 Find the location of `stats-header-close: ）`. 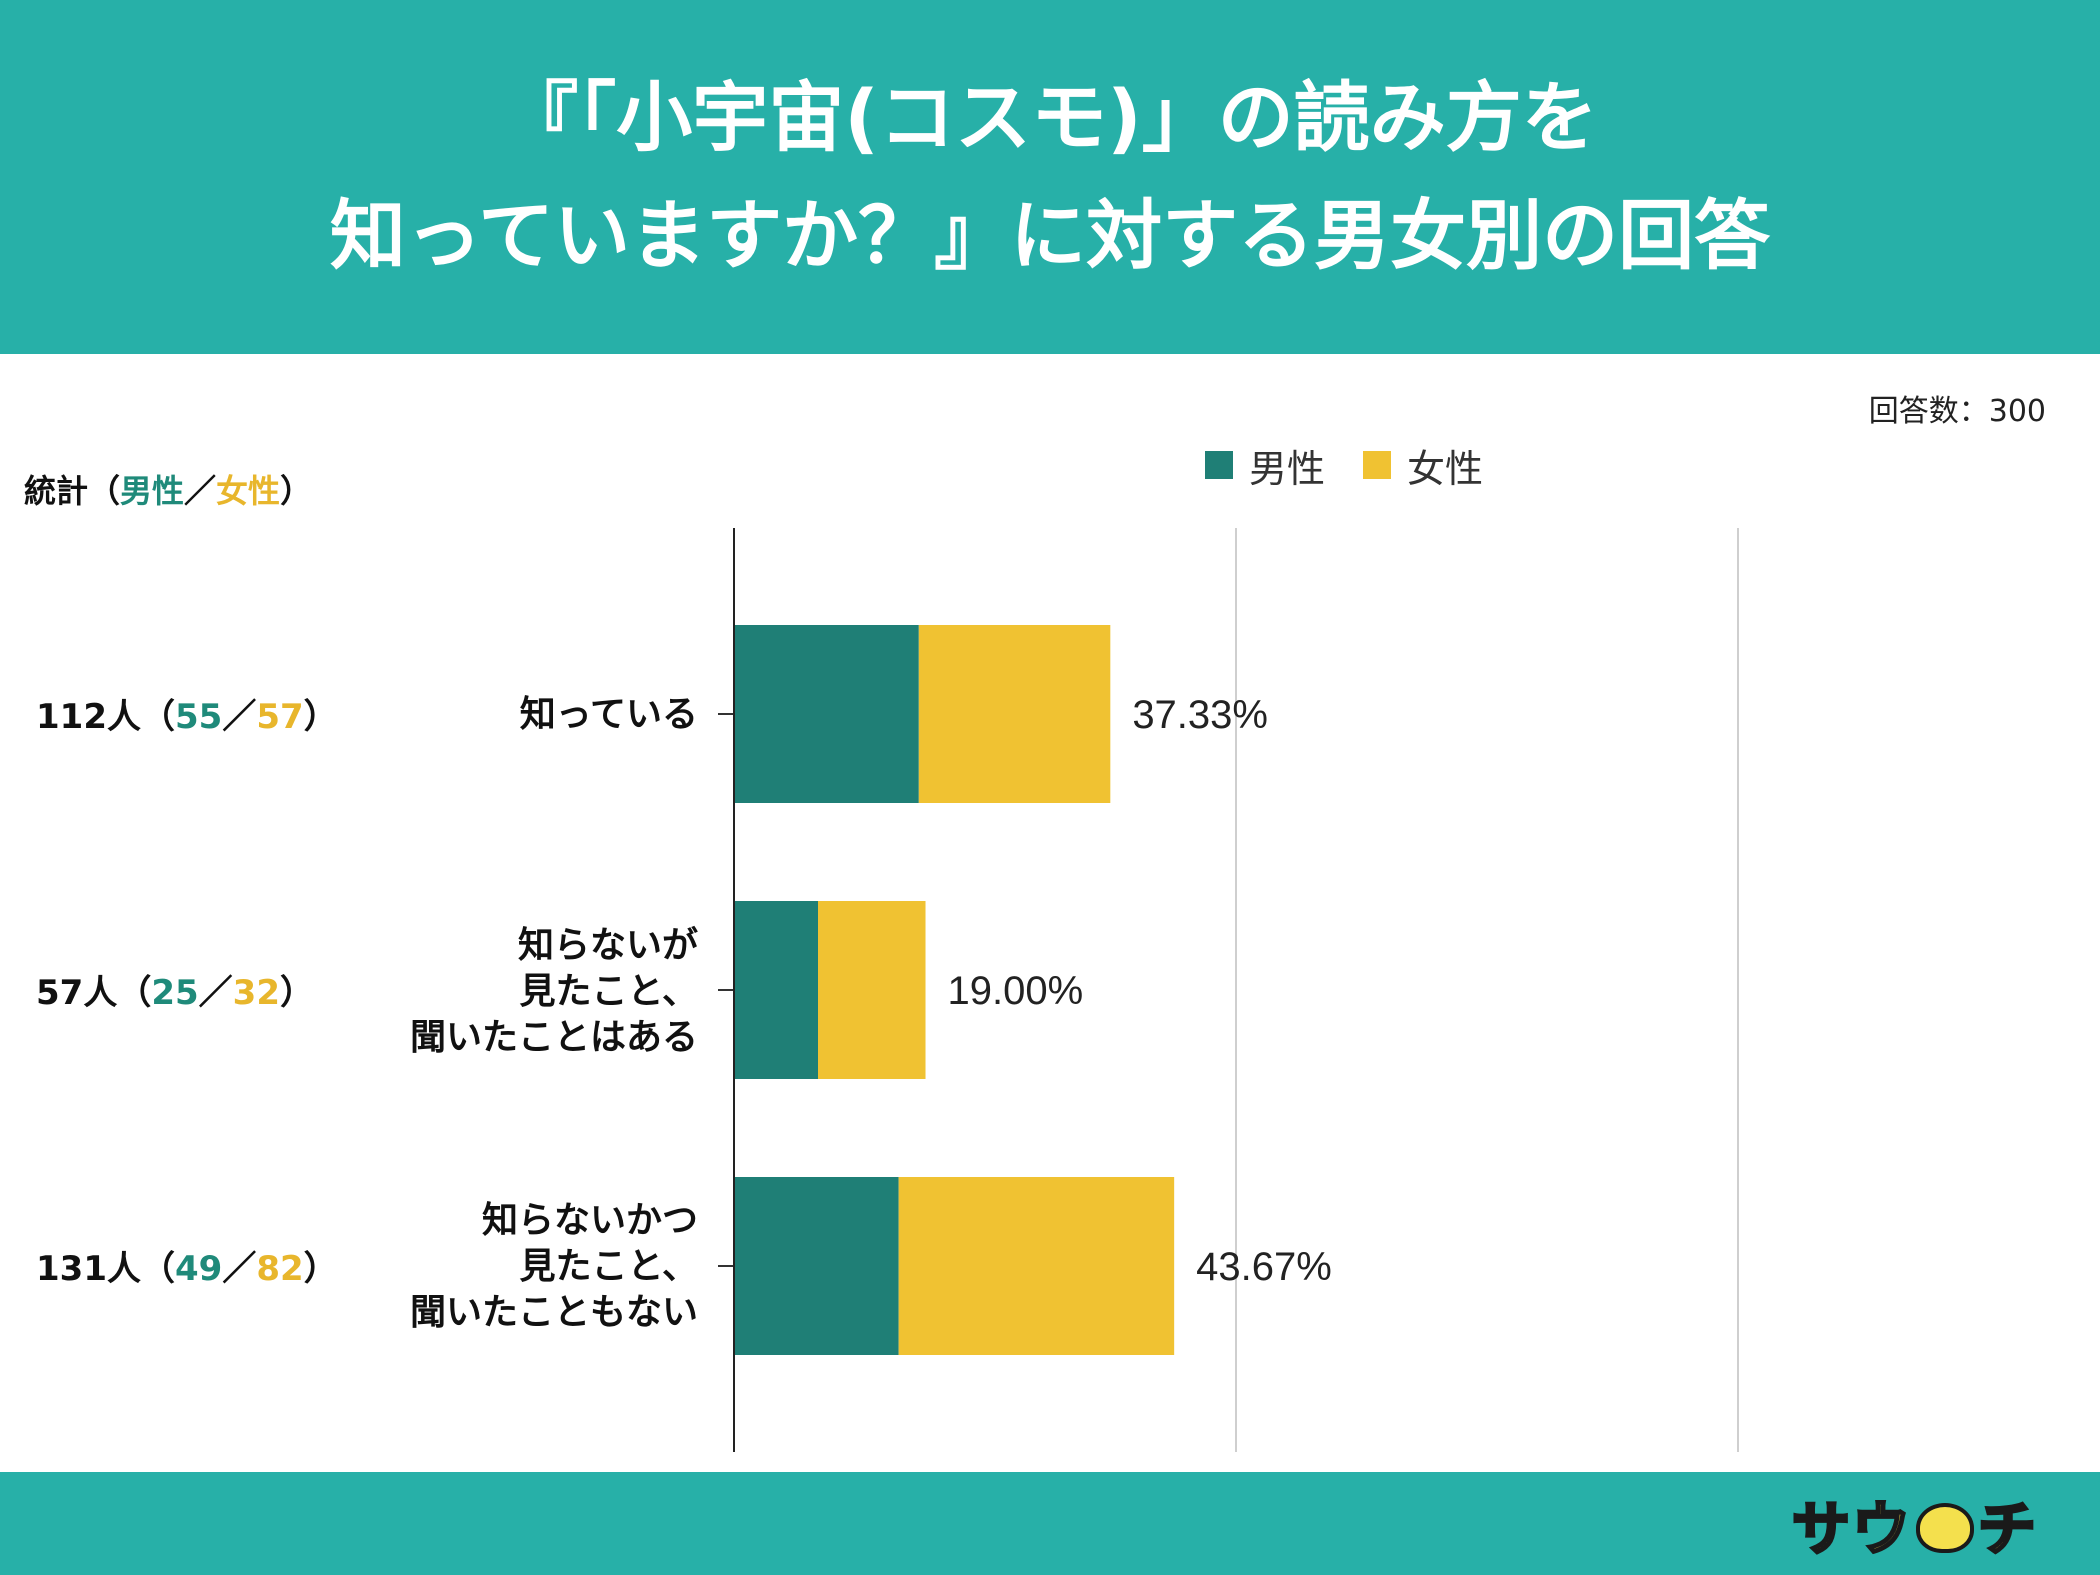

stats-header-close: ） is located at coordinates (296, 491).